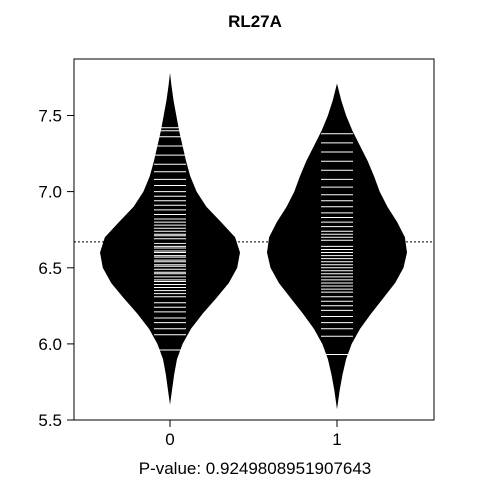 Image resolution: width=480 pixels, height=480 pixels. Describe the element at coordinates (50, 344) in the screenshot. I see `y-tick-label: 6.0` at that location.